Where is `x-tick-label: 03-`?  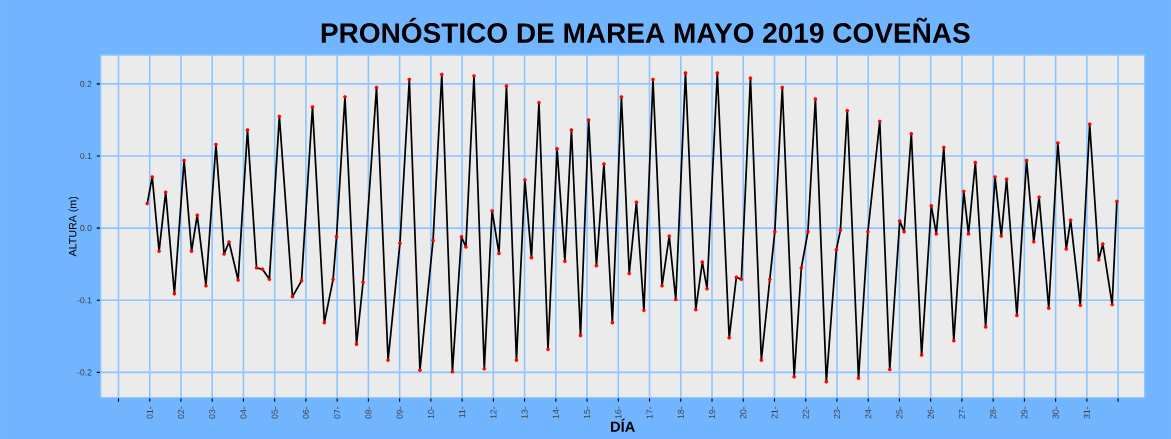 x-tick-label: 03- is located at coordinates (212, 412).